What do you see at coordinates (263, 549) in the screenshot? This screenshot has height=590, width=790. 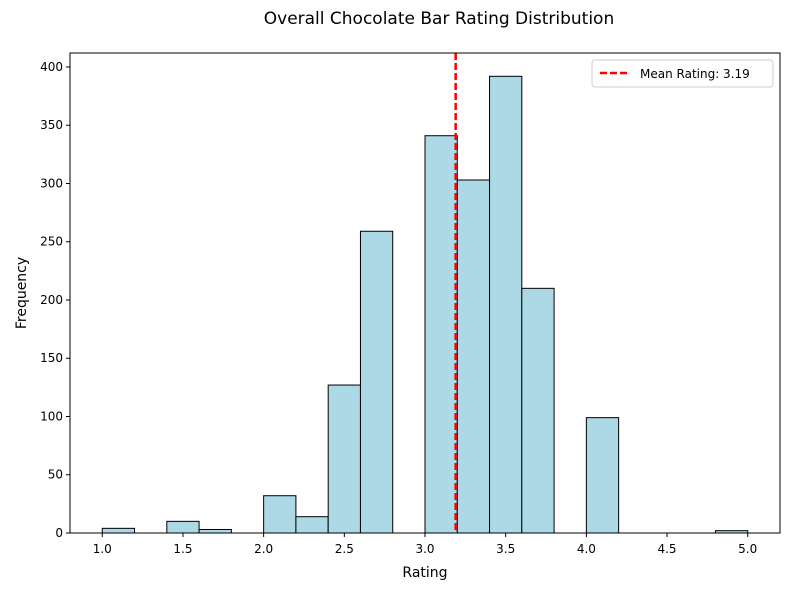 I see `x-tick-label: 2.0` at bounding box center [263, 549].